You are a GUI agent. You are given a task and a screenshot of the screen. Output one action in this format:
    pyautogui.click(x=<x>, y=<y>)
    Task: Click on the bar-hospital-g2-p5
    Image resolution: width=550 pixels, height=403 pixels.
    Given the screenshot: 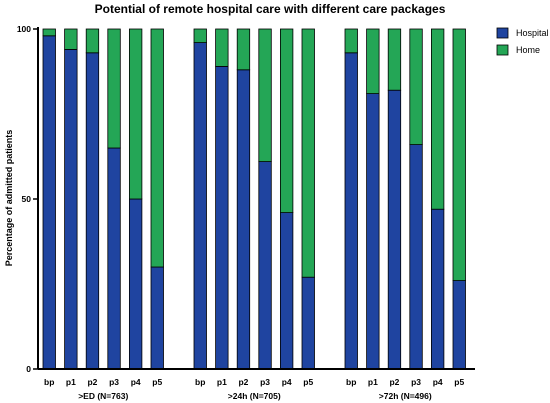 What is the action you would take?
    pyautogui.click(x=308, y=323)
    